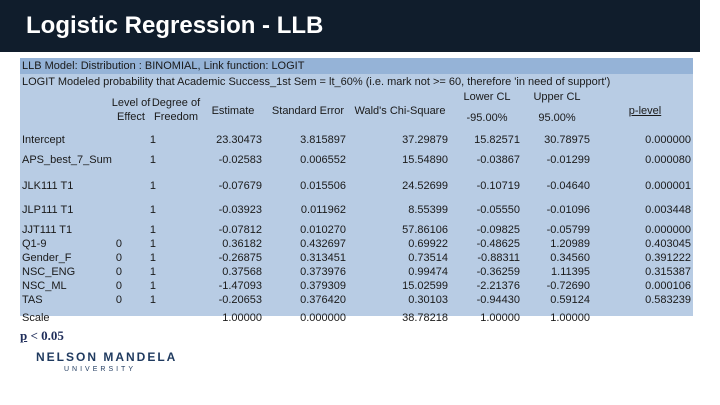  What do you see at coordinates (240, 186) in the screenshot?
I see `cell: -0.07679` at bounding box center [240, 186].